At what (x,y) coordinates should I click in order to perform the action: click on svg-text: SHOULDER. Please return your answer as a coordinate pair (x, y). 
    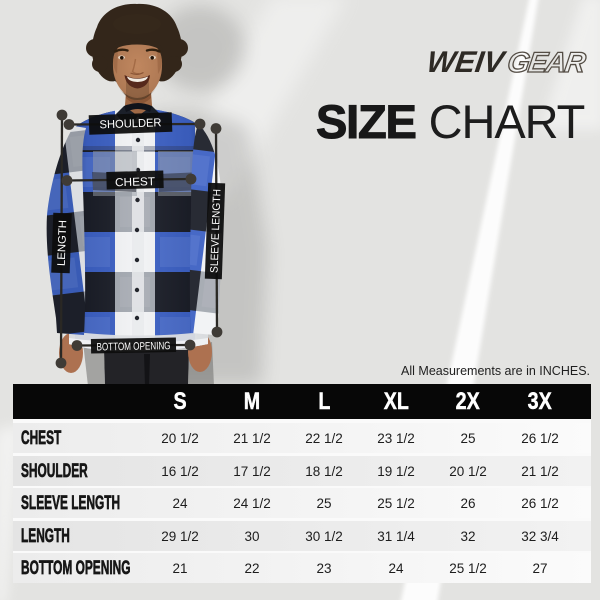
    Looking at the image, I should click on (130, 124).